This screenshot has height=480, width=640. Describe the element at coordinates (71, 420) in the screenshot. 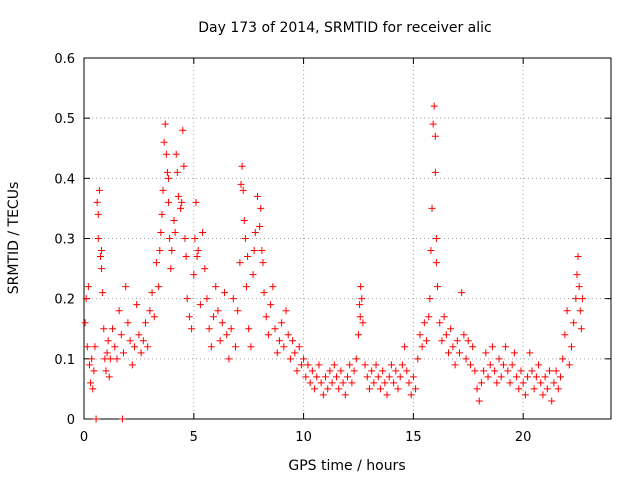

I see `y-tick-label: 0` at that location.